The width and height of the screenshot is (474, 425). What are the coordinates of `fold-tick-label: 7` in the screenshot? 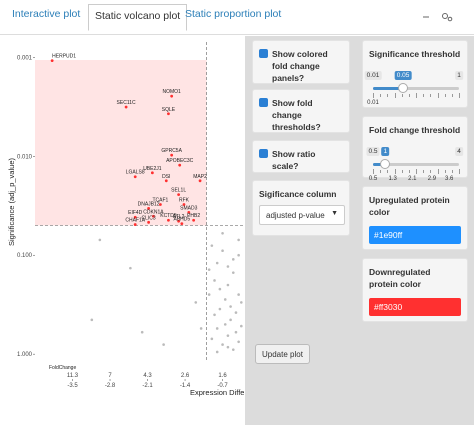 It's located at (110, 376).